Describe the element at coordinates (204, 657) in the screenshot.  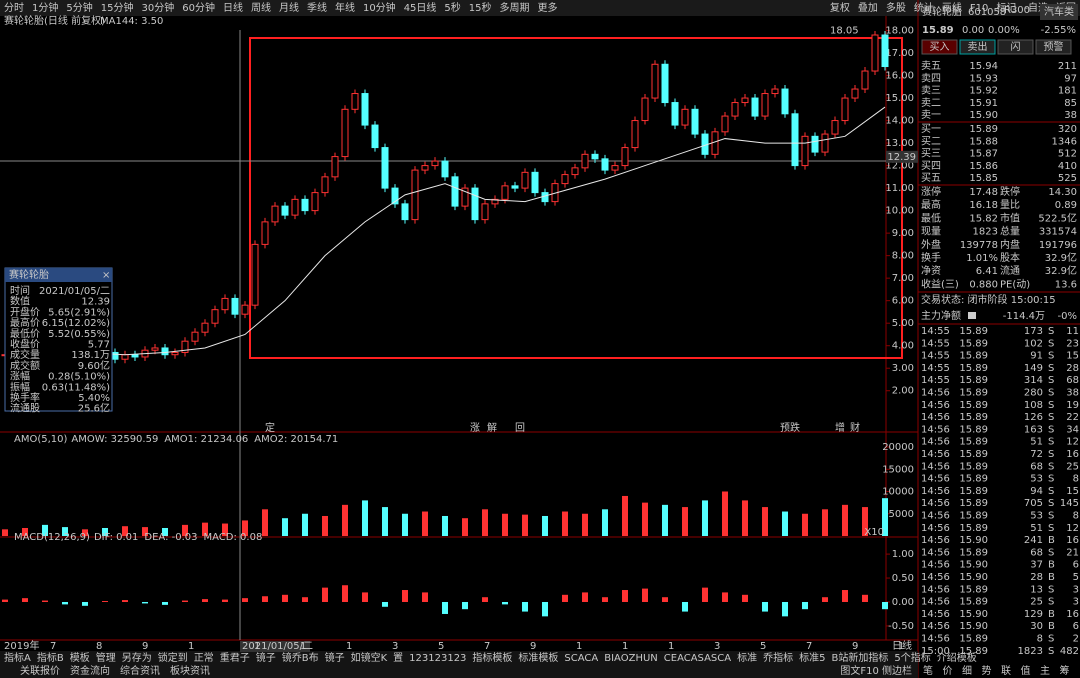
I see `indicator-tab: 正常` at that location.